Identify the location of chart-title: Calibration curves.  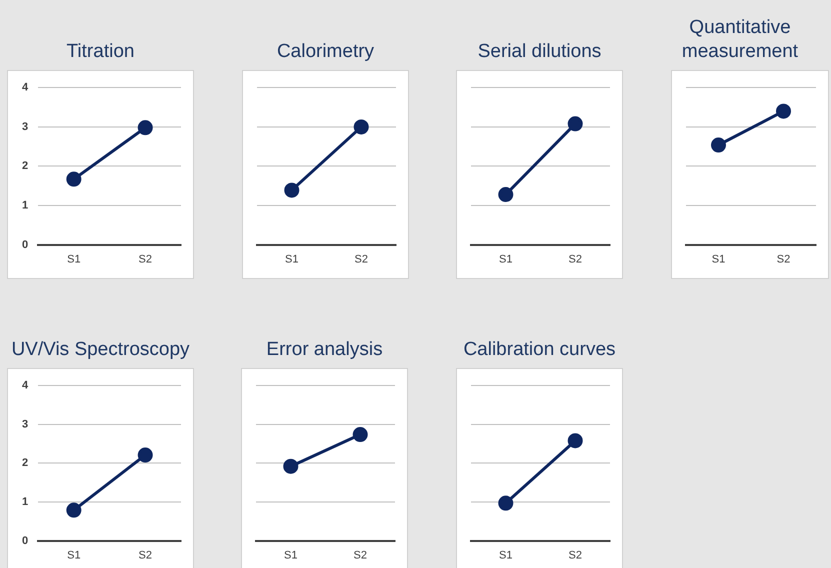
(539, 350).